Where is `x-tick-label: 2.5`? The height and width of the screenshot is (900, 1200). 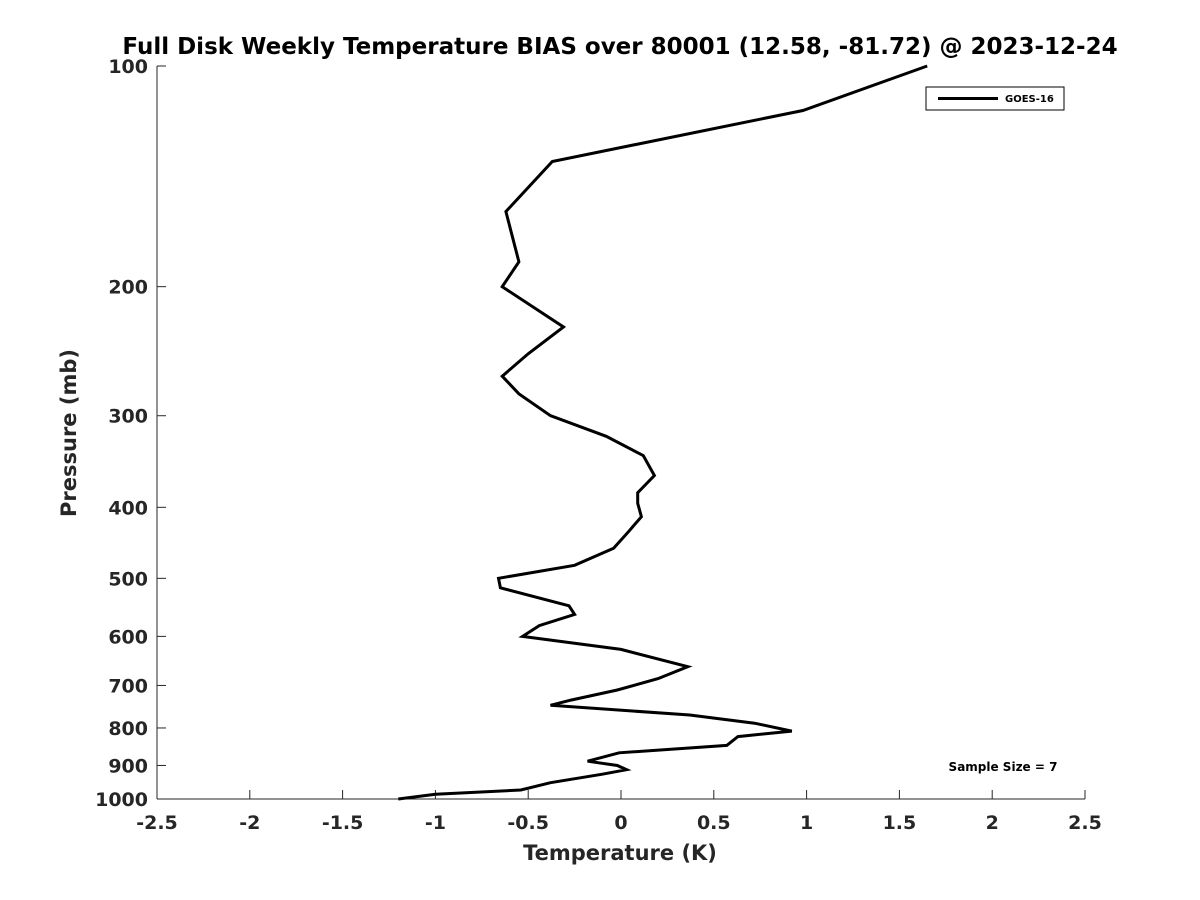 x-tick-label: 2.5 is located at coordinates (1085, 823).